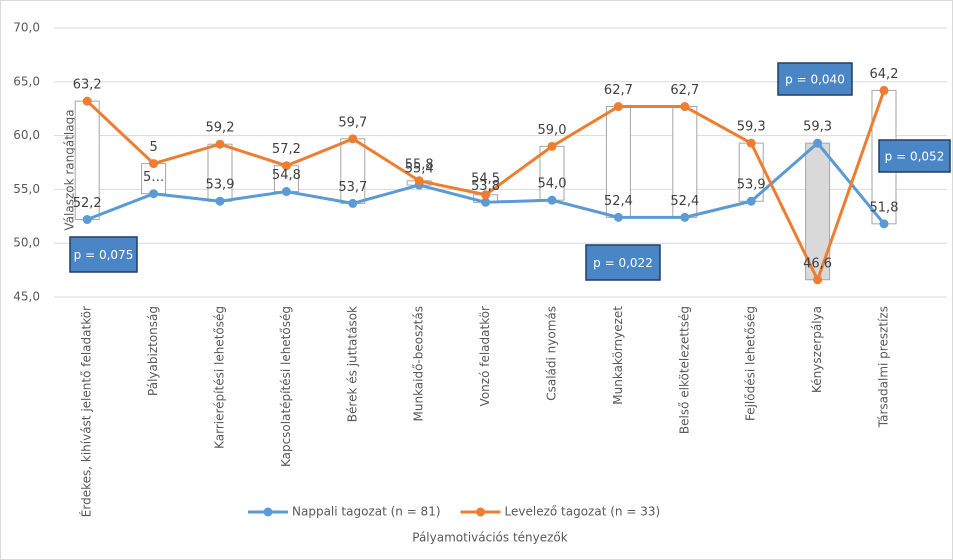 The height and width of the screenshot is (560, 953). I want to click on data-label: 54,0, so click(552, 184).